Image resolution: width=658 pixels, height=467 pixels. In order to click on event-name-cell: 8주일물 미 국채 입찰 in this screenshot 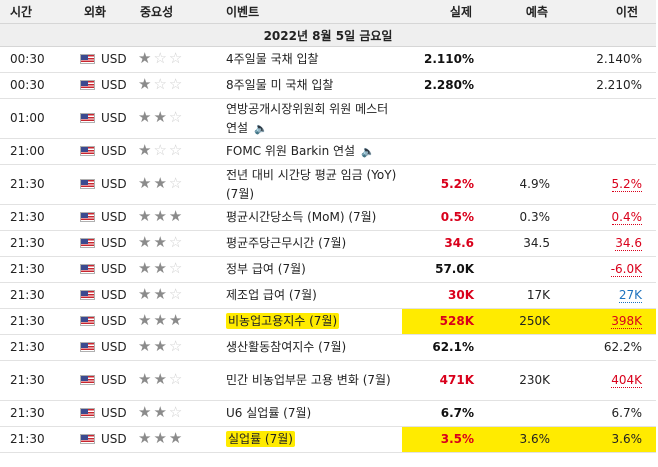, I will do `click(310, 85)`.